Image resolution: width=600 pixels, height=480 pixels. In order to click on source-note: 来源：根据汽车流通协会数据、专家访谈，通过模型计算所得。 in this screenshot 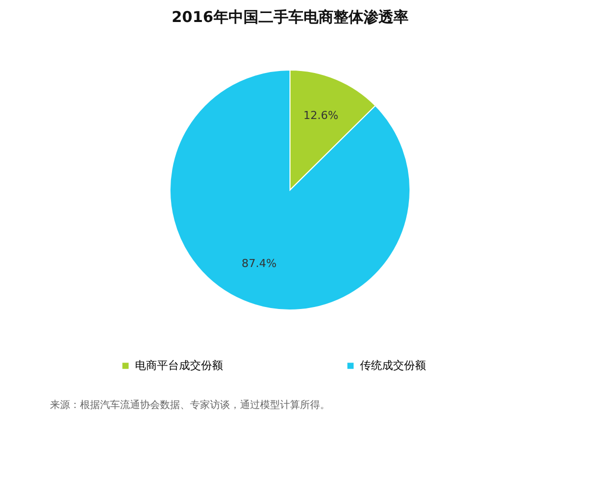, I will do `click(190, 405)`.